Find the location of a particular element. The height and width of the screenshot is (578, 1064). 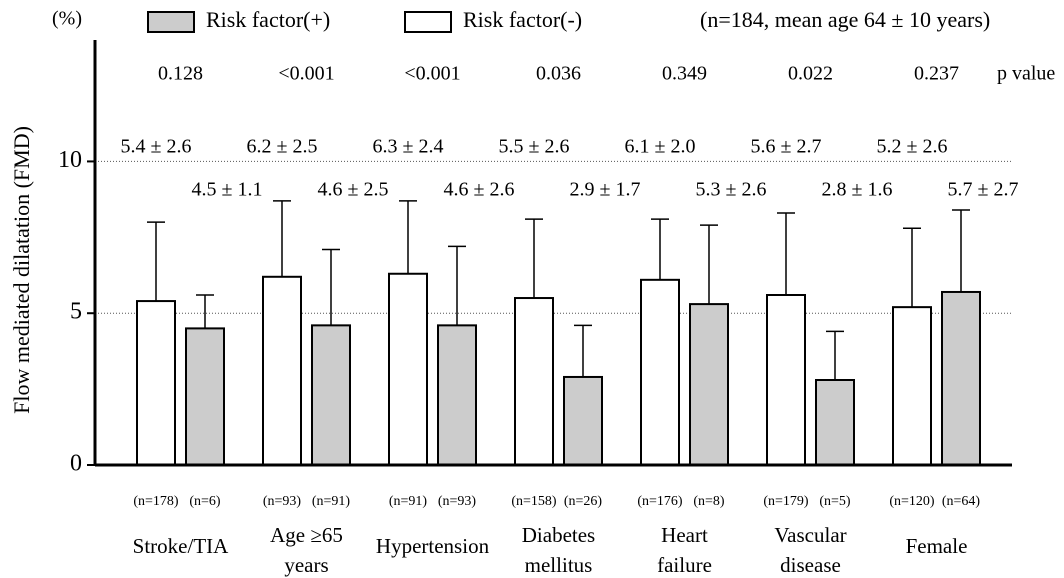

n-label: (n=120) is located at coordinates (912, 501).